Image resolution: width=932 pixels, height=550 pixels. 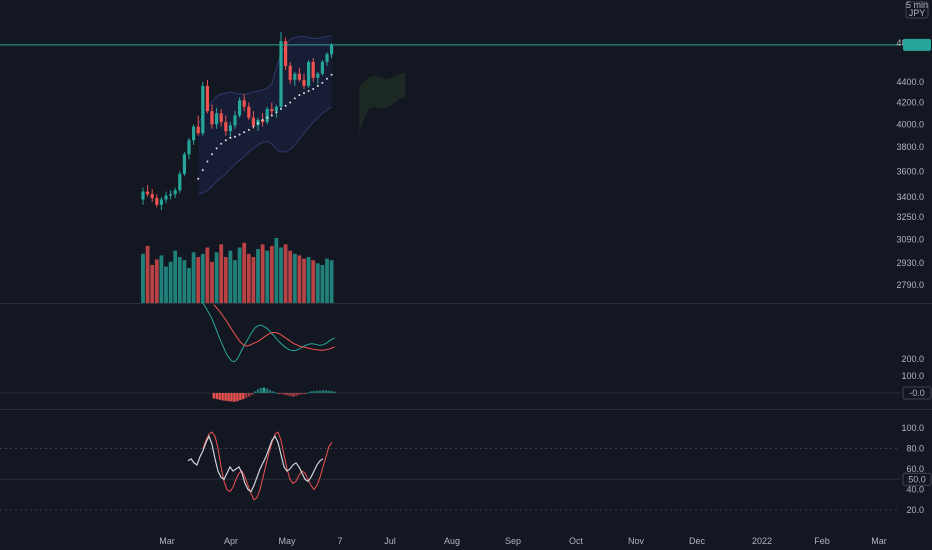 What do you see at coordinates (452, 541) in the screenshot?
I see `time-tick-label: Aug` at bounding box center [452, 541].